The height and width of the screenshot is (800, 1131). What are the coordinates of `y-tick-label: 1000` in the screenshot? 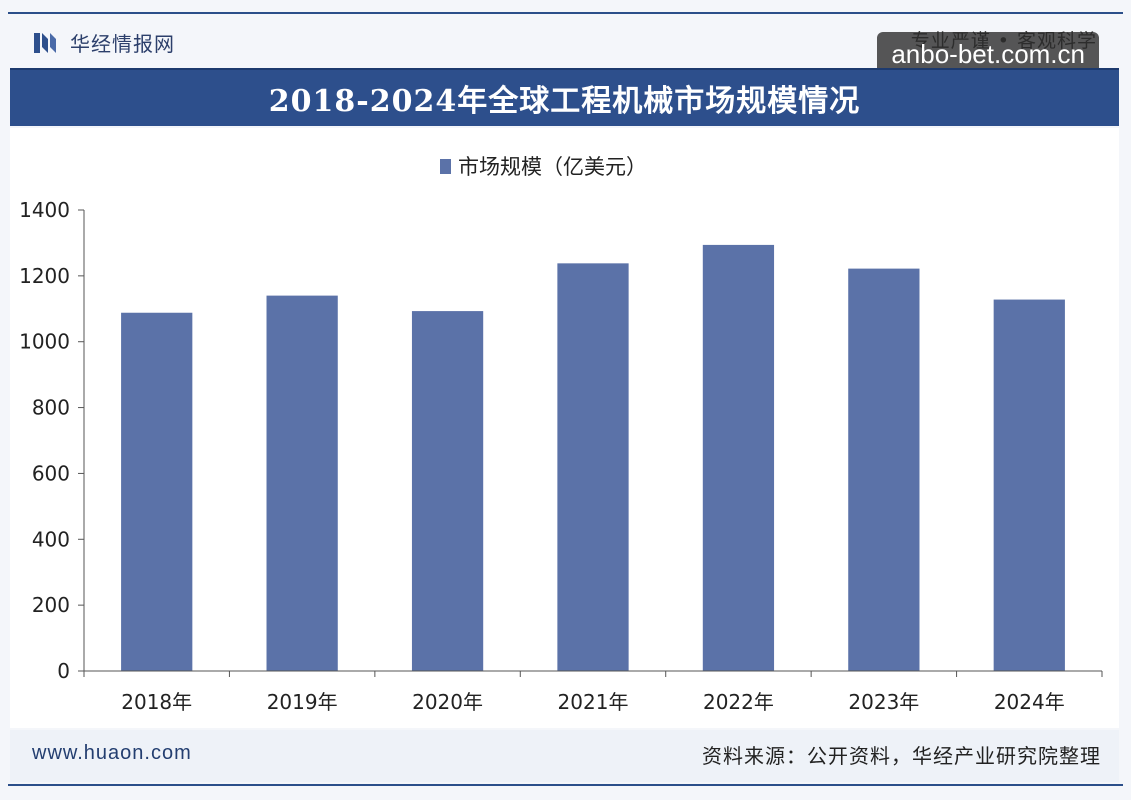 It's located at (44, 342).